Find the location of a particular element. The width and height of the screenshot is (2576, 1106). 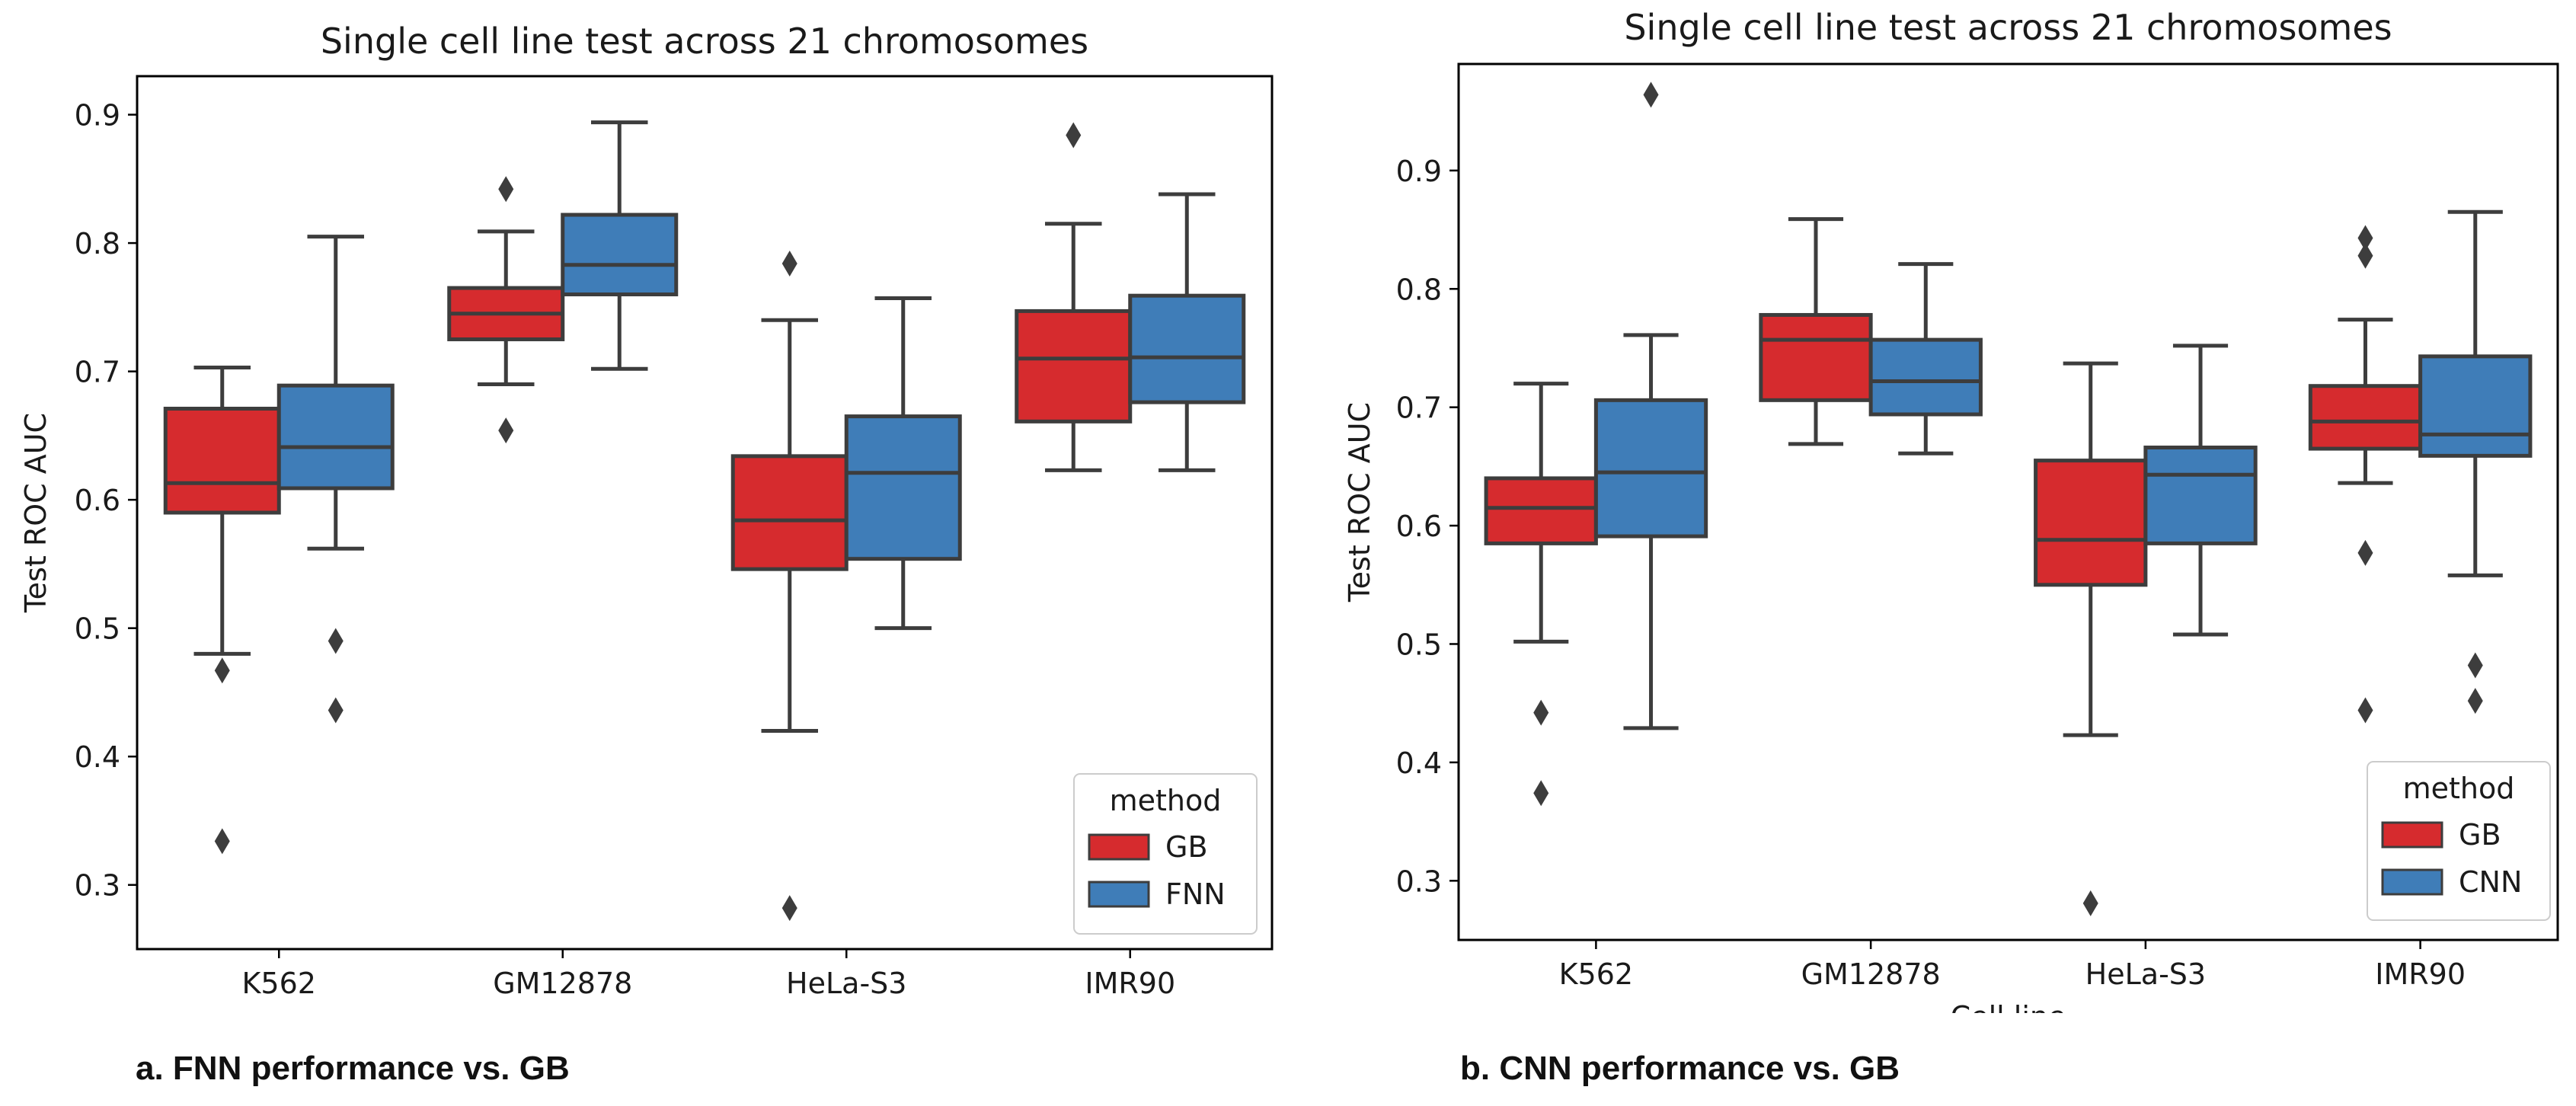

box-fnn-hela-s3 is located at coordinates (903, 463).